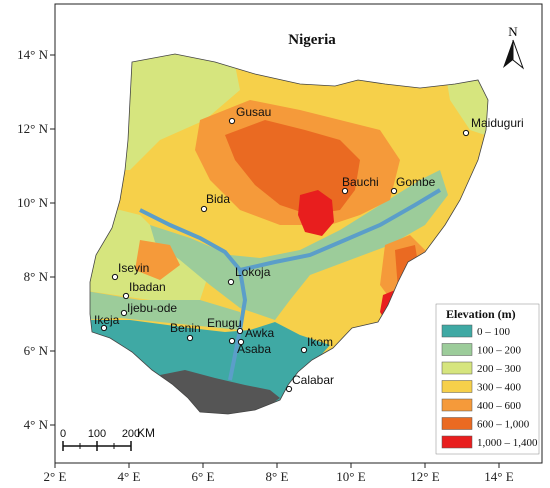 Image resolution: width=550 pixels, height=488 pixels. I want to click on city-label-ikeja: Ikeja, so click(107, 320).